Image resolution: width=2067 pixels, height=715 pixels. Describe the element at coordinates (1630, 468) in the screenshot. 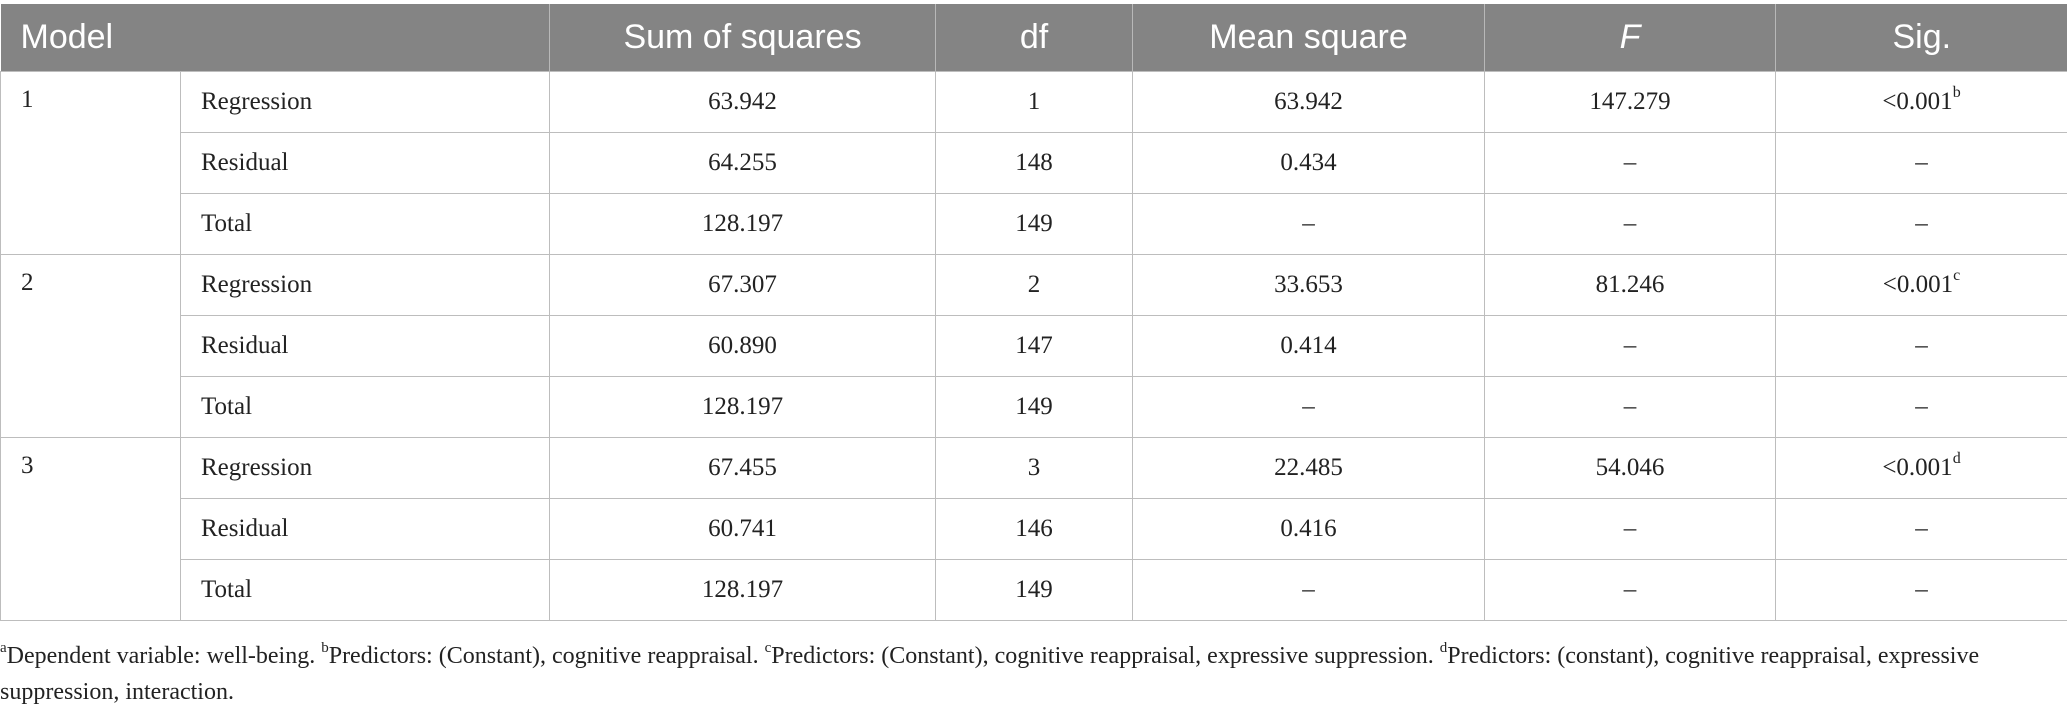

I see `f-cell: 54.046` at that location.